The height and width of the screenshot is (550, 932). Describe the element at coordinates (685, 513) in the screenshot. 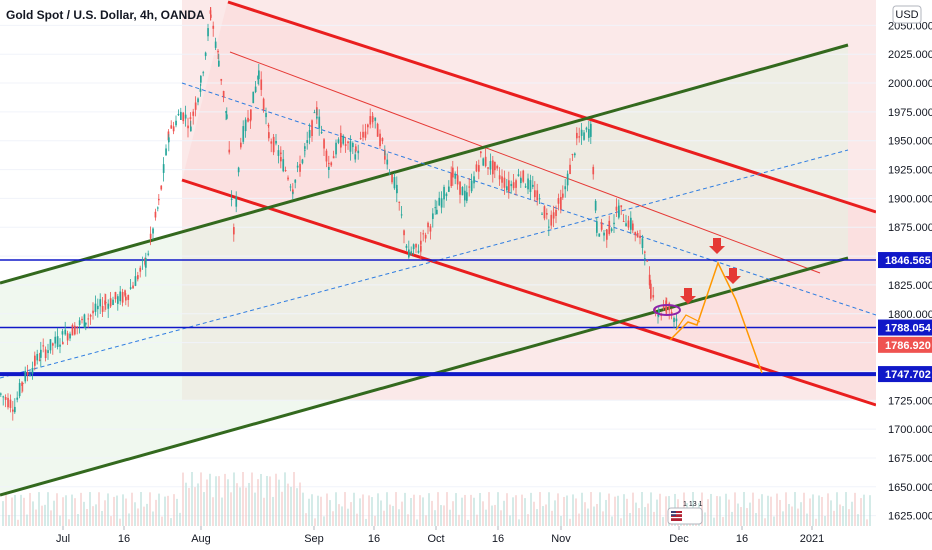

I see `event-badge: 1 13 1` at that location.